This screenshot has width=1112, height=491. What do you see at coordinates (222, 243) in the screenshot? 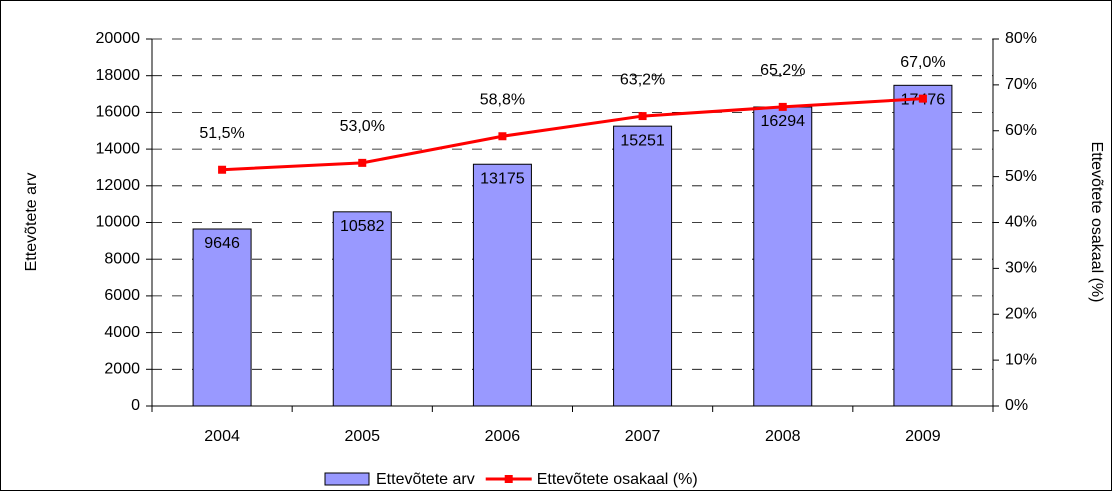
I see `bar-value-label: 9646` at bounding box center [222, 243].